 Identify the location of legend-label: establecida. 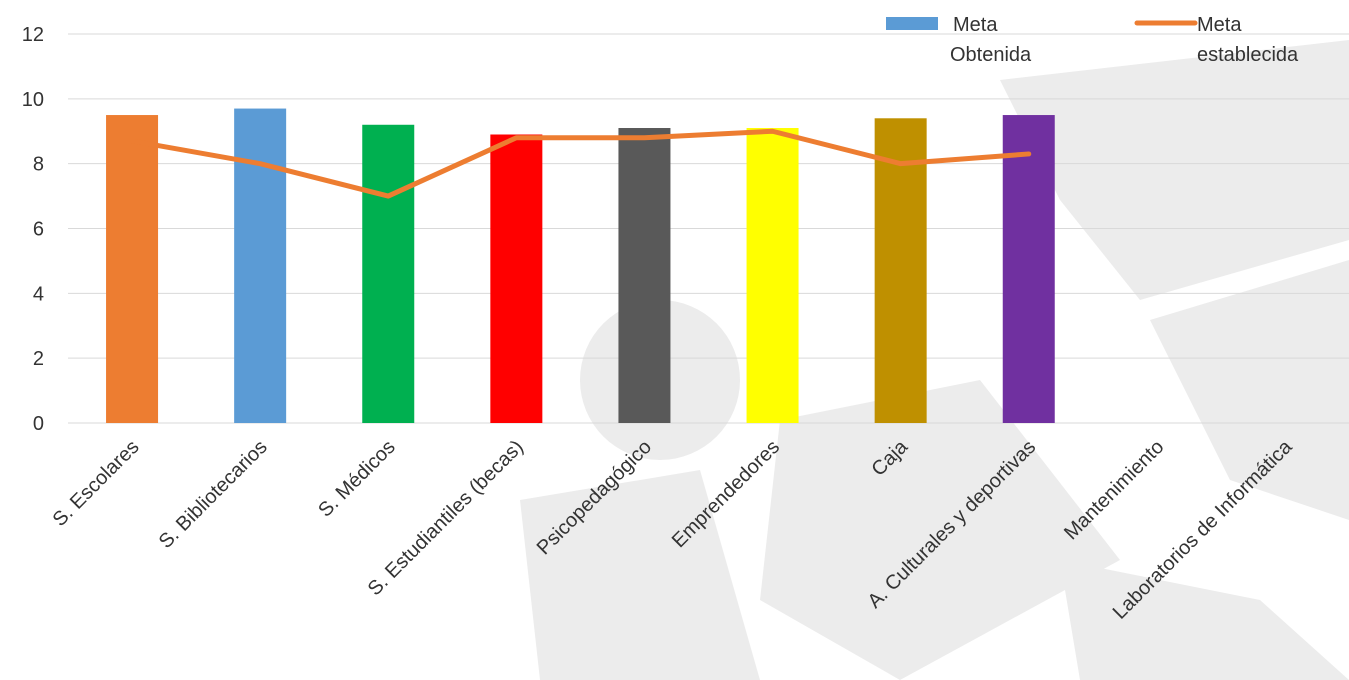
(1248, 55).